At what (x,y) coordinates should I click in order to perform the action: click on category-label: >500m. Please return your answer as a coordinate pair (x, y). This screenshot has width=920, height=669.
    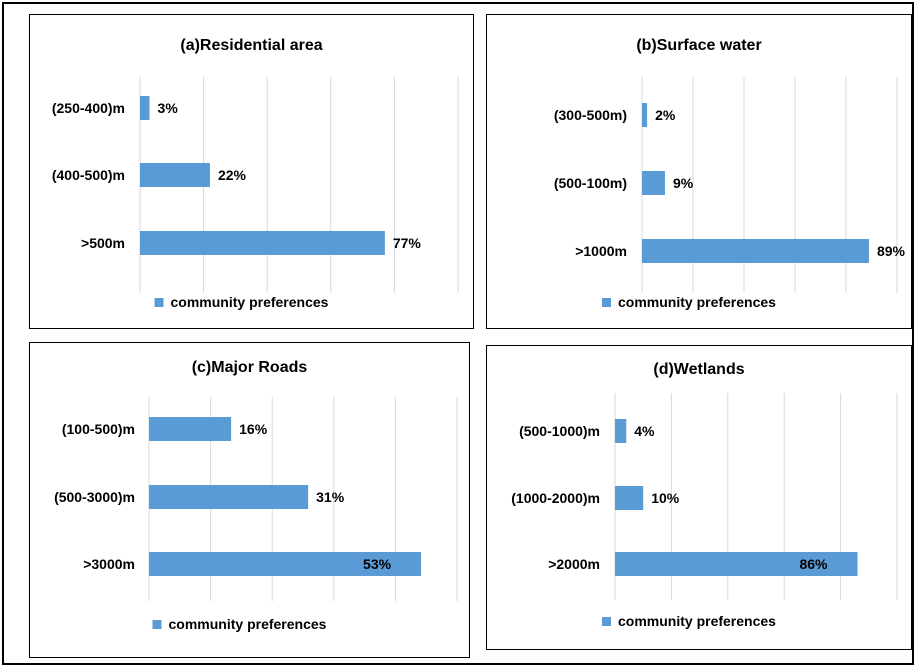
    Looking at the image, I should click on (103, 243).